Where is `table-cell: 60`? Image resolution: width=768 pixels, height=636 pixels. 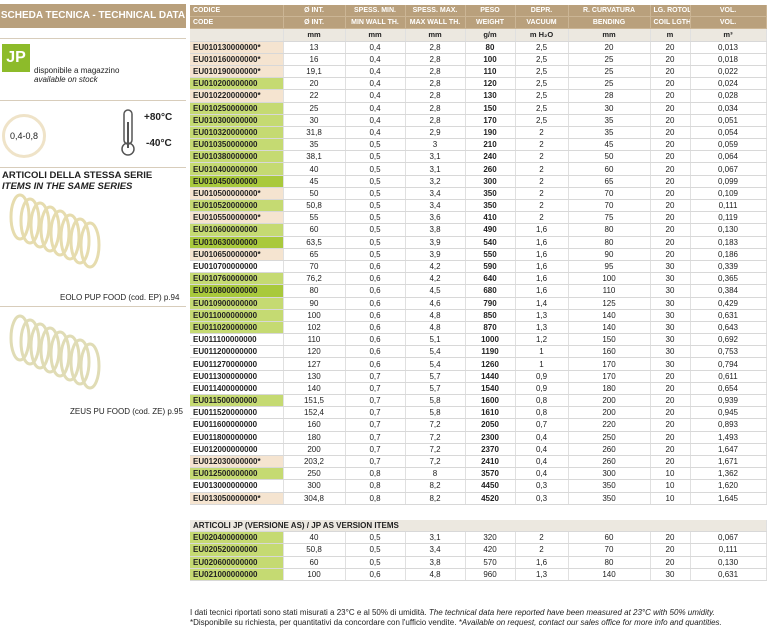 table-cell: 60 is located at coordinates (609, 538).